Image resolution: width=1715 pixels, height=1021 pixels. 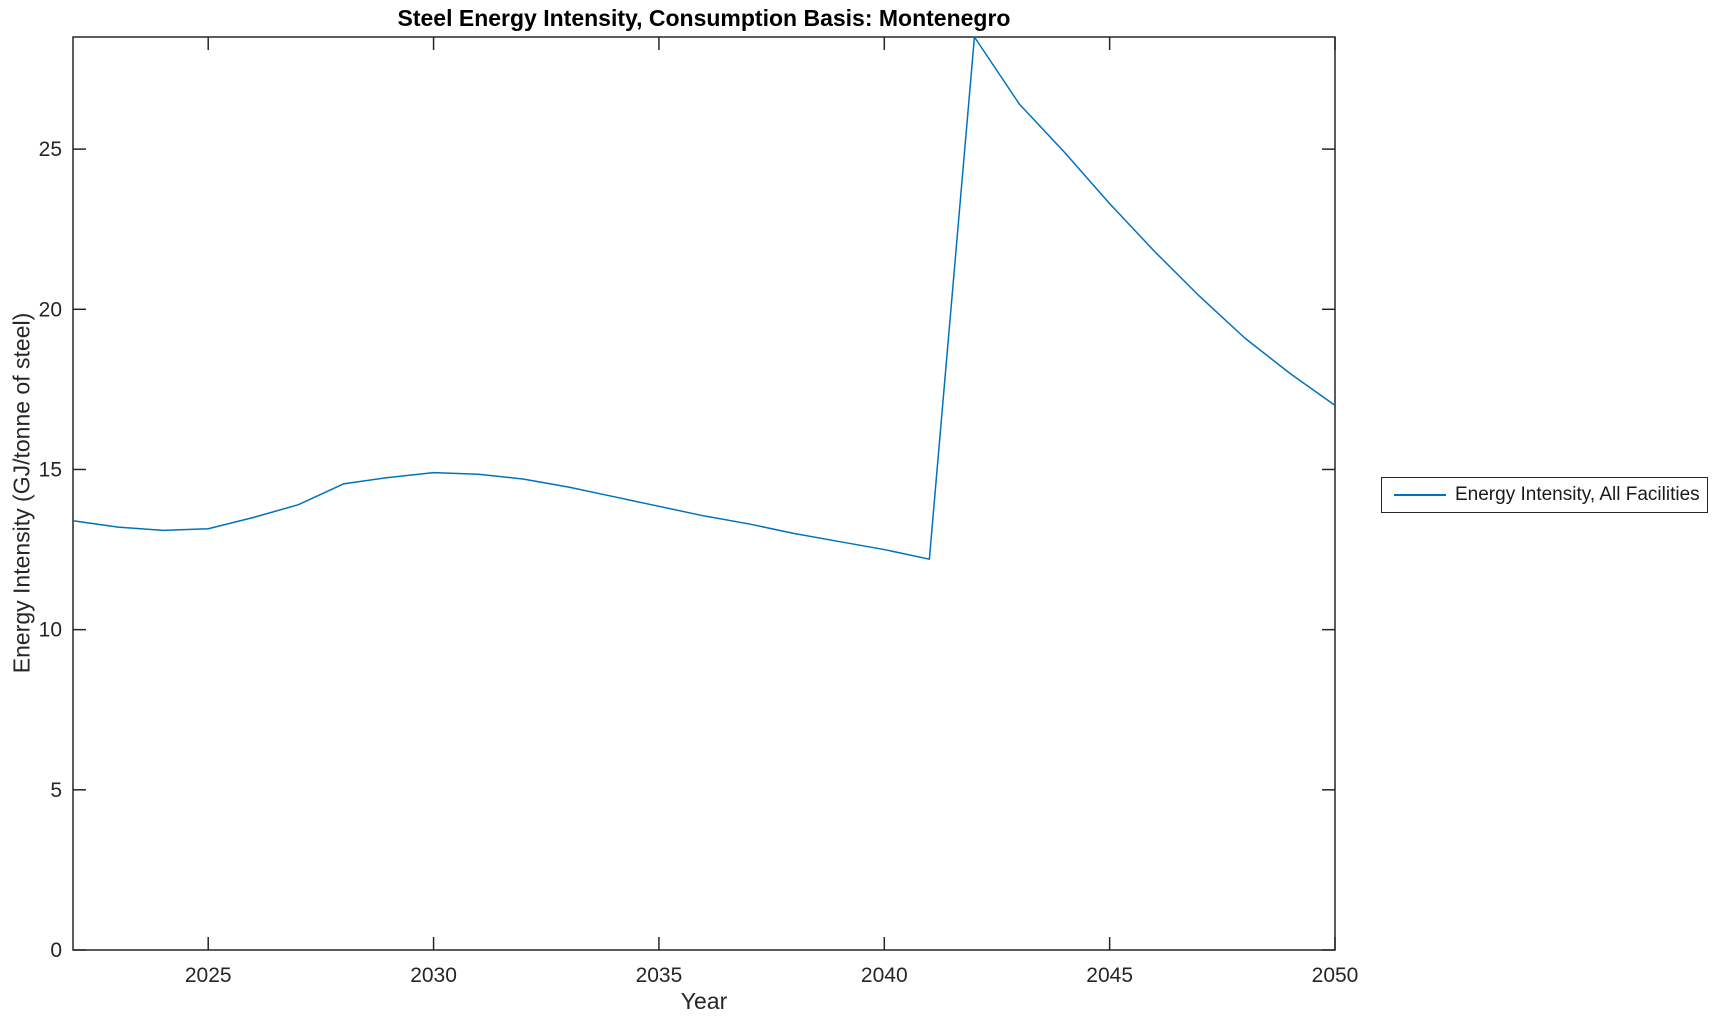 I want to click on legend: Energy Intensity, All Facilities, so click(x=1544, y=495).